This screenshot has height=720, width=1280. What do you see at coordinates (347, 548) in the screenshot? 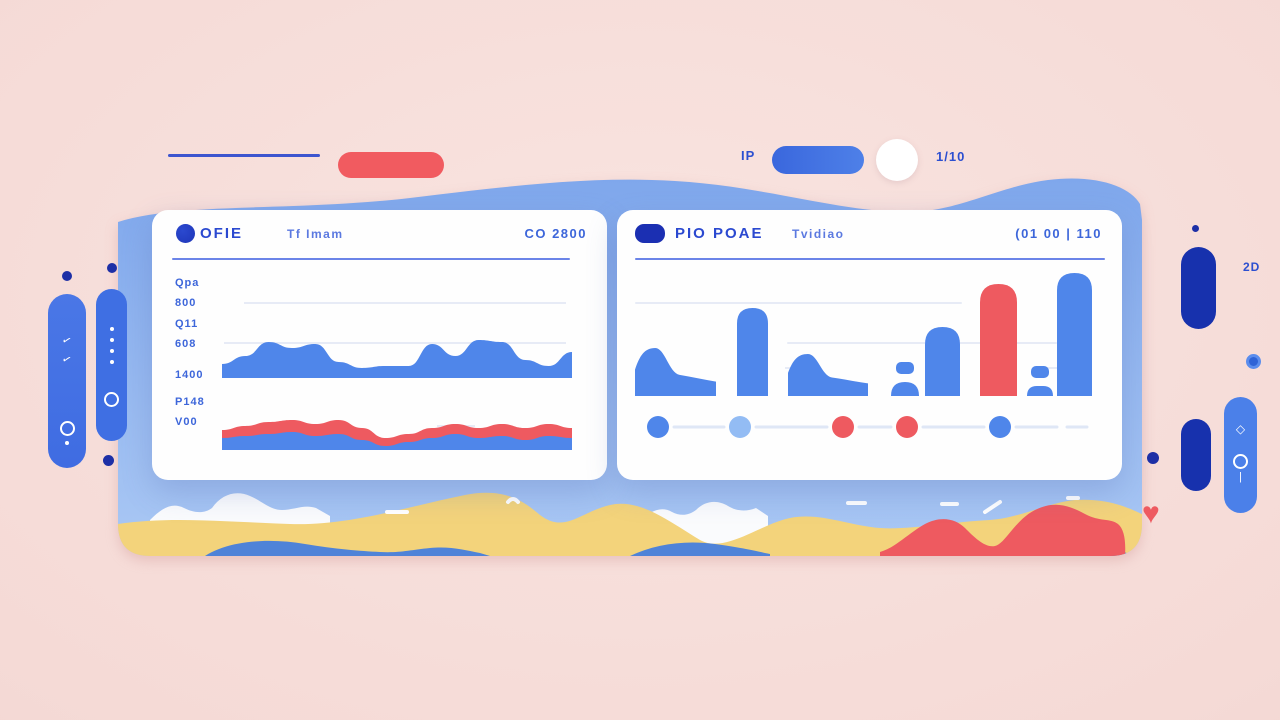
I see `water-wave-left` at bounding box center [347, 548].